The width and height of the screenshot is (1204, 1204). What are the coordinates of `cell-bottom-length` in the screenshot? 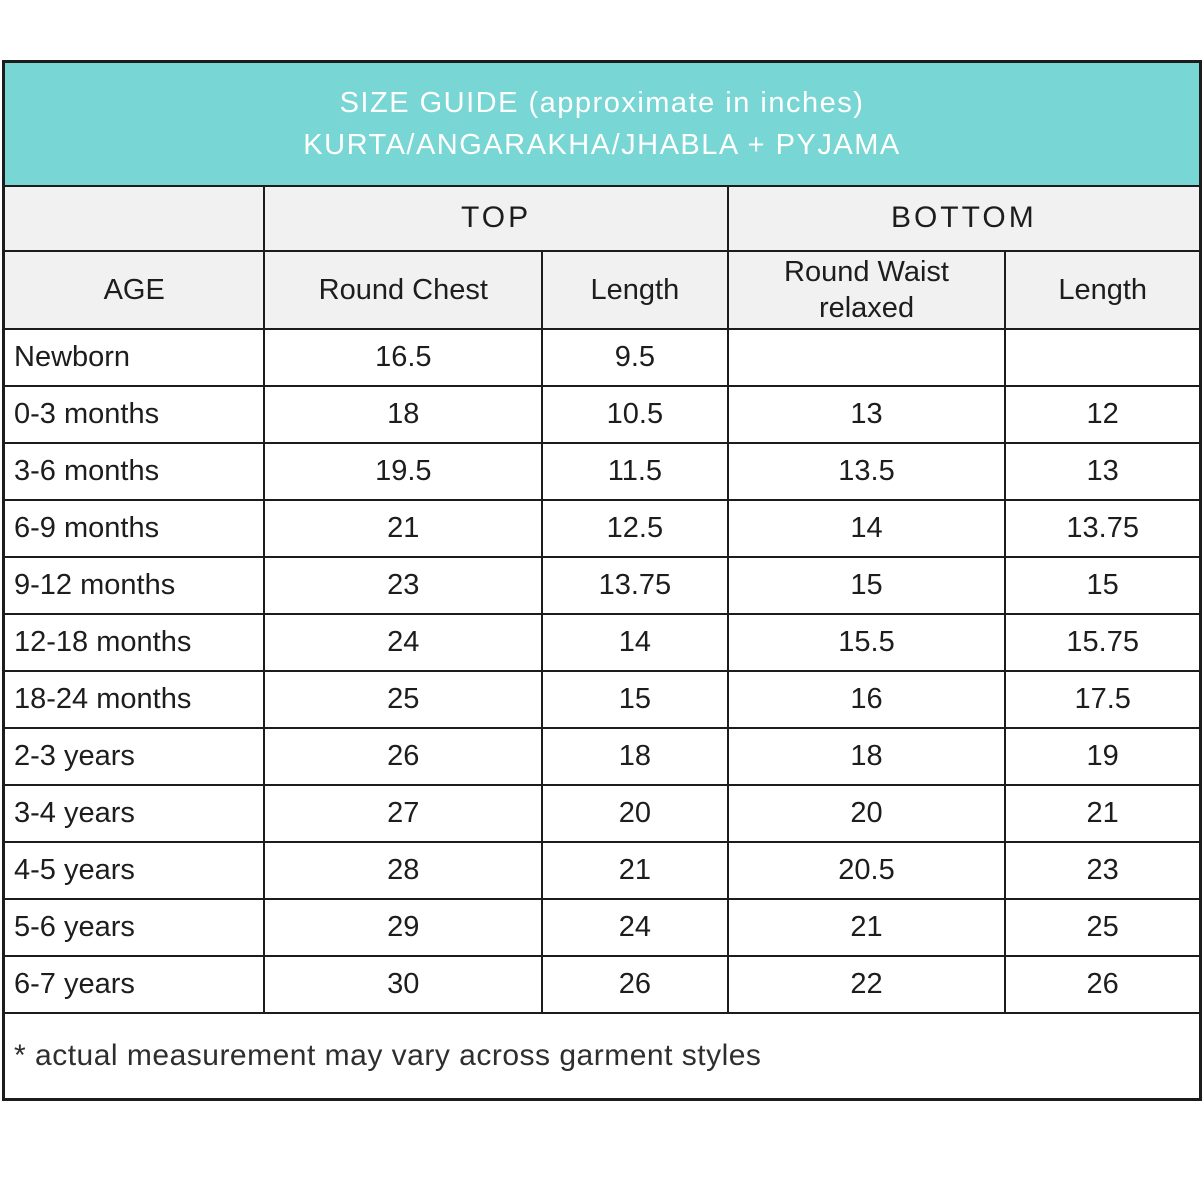 It's located at (1103, 357).